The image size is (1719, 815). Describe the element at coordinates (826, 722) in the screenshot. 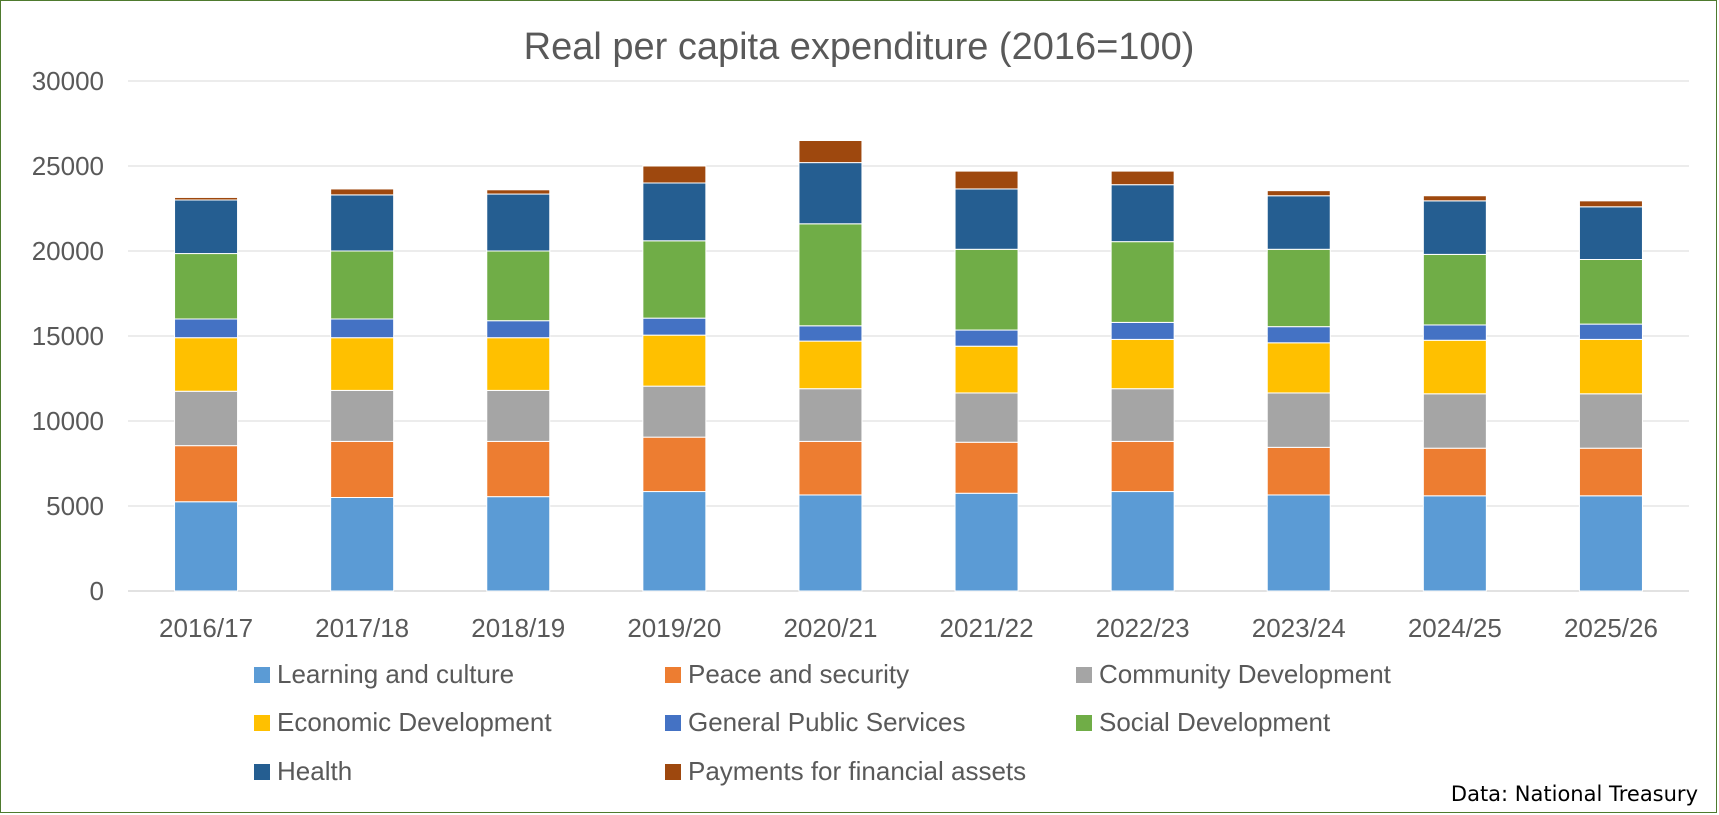

I see `legend-label: General Public Services` at that location.